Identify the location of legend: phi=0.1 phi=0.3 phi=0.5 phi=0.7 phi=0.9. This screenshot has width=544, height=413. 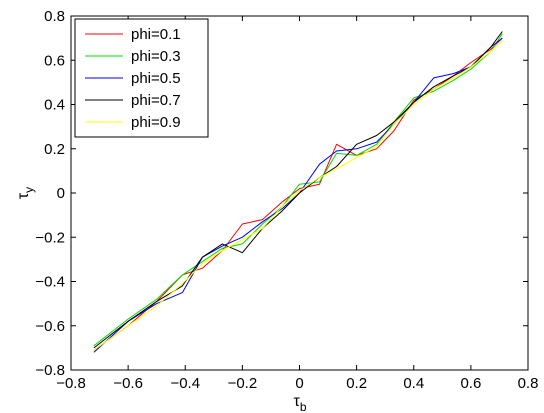
(141, 78).